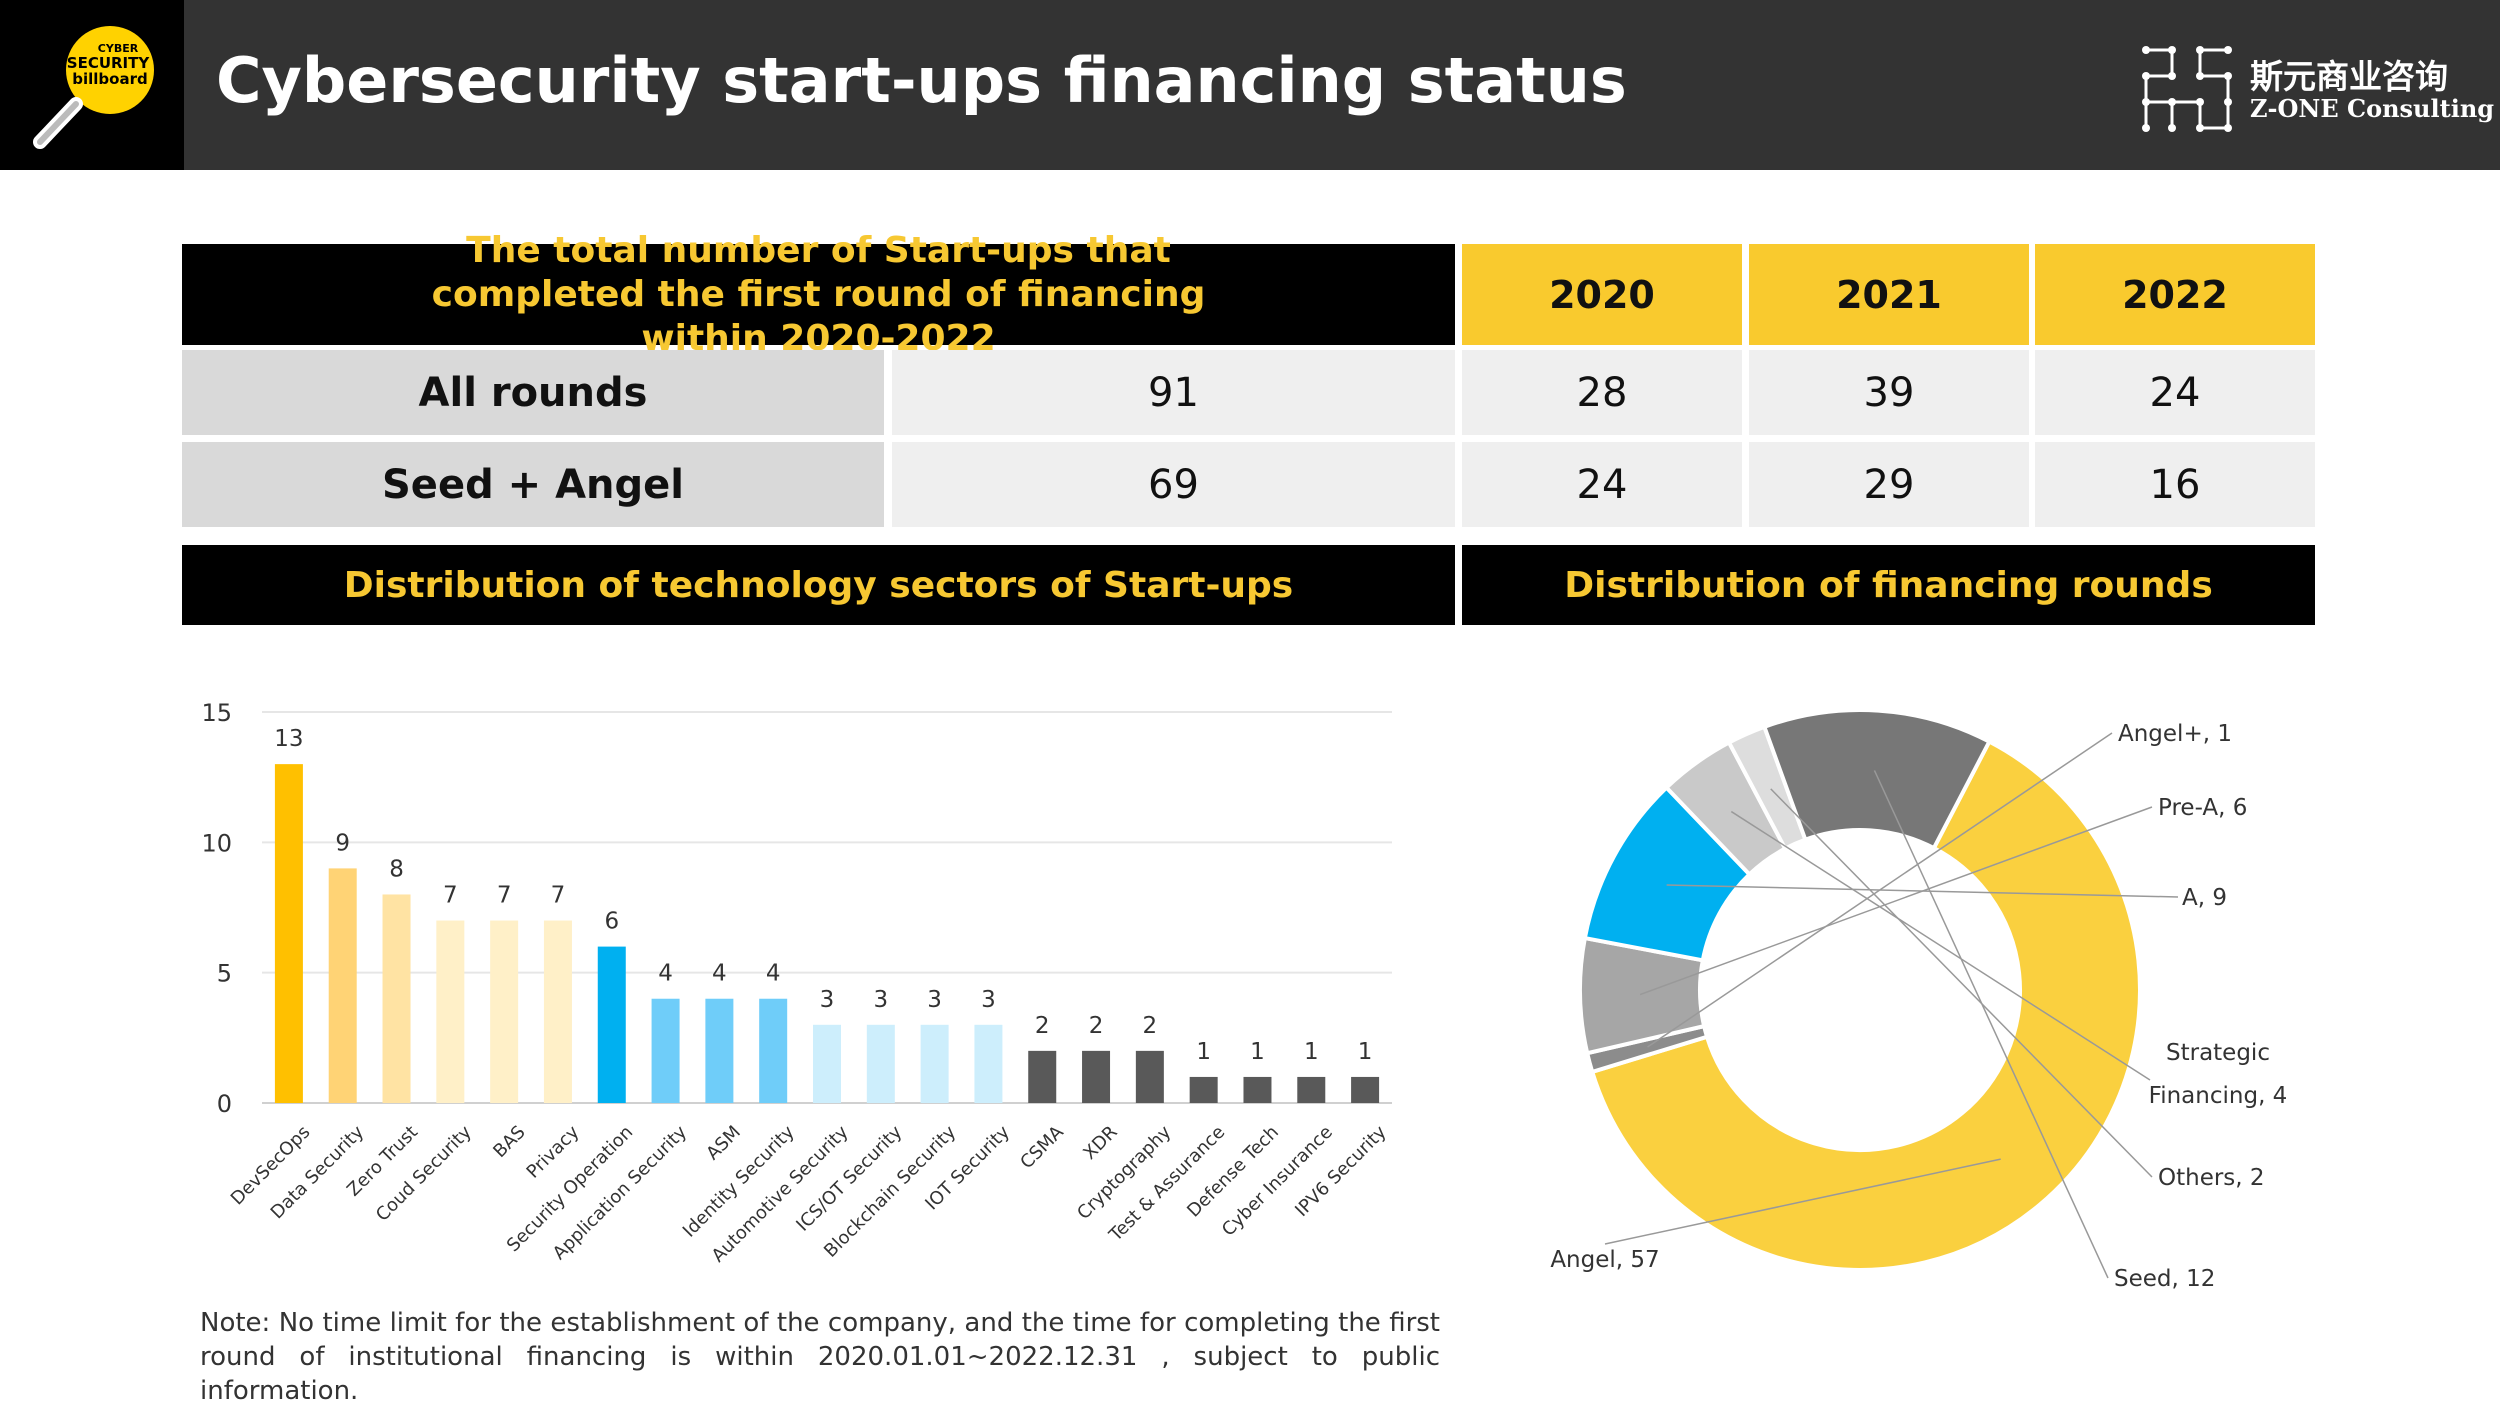 This screenshot has height=1406, width=2500. What do you see at coordinates (611, 922) in the screenshot?
I see `bar-value-label: 6` at bounding box center [611, 922].